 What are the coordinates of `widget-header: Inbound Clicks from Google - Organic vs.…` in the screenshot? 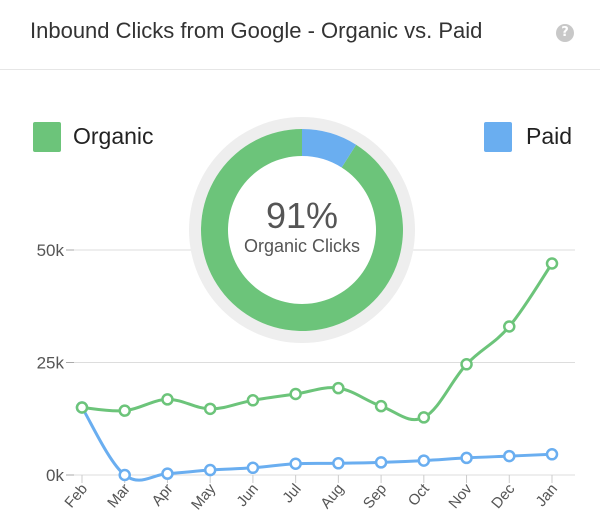 It's located at (300, 35).